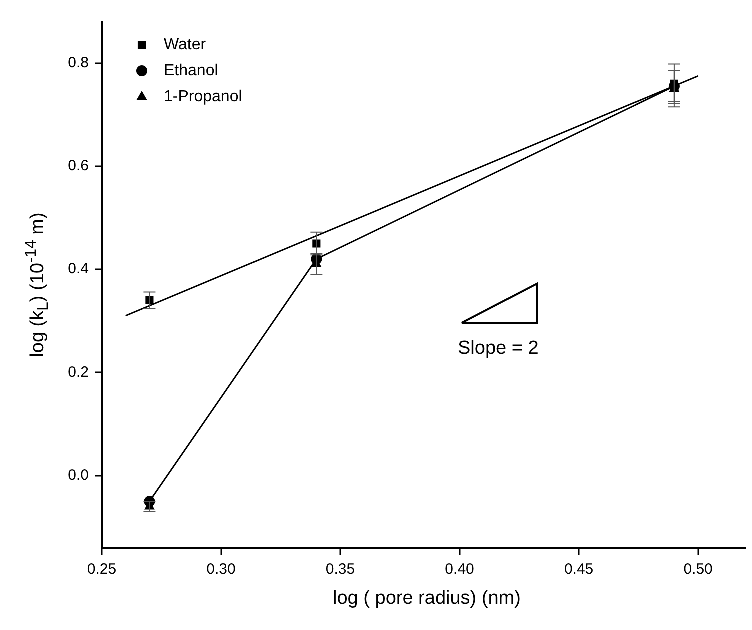 The width and height of the screenshot is (752, 630). Describe the element at coordinates (191, 71) in the screenshot. I see `legend-label: Ethanol` at that location.